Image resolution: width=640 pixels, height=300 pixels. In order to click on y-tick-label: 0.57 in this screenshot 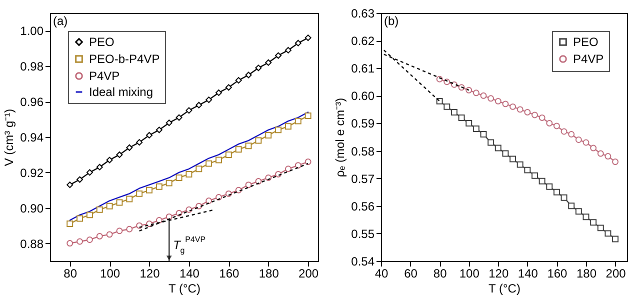, I will do `click(363, 179)`.